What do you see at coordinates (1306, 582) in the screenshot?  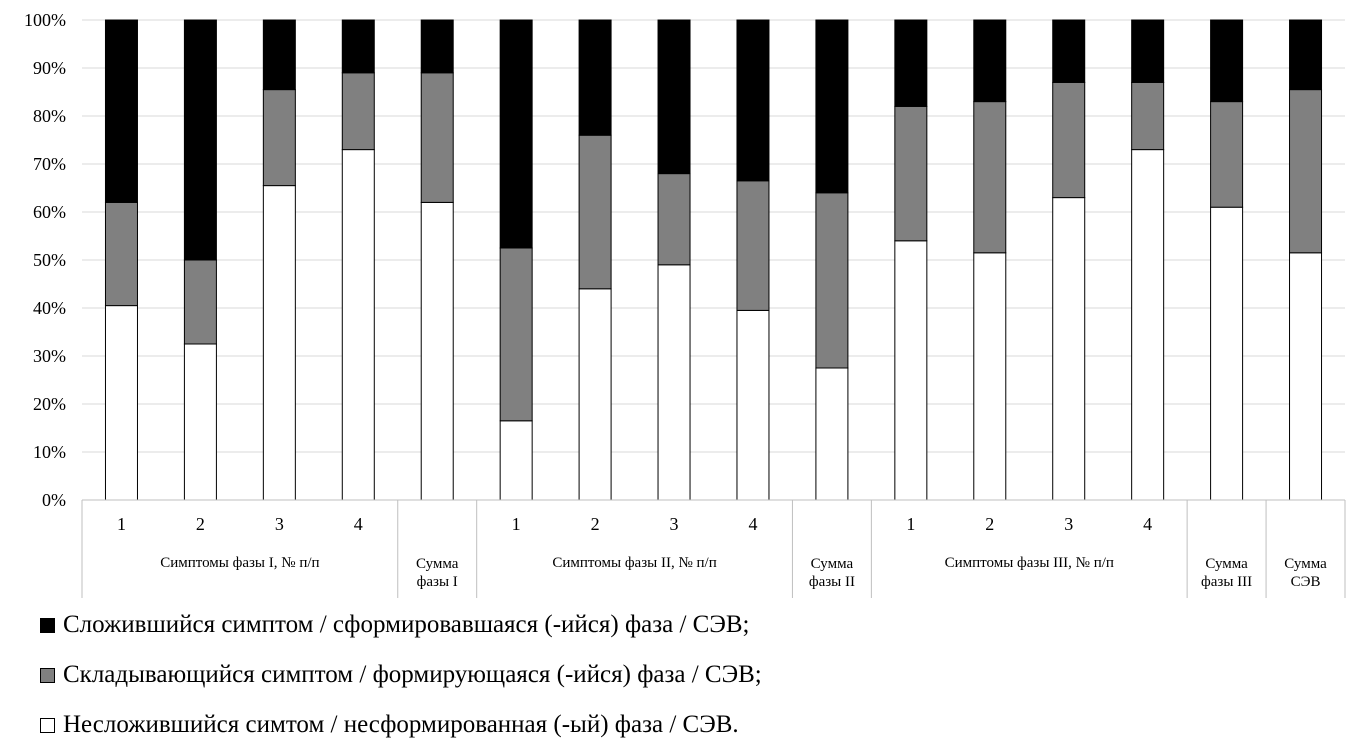 I see `group-label-line: СЭВ` at bounding box center [1306, 582].